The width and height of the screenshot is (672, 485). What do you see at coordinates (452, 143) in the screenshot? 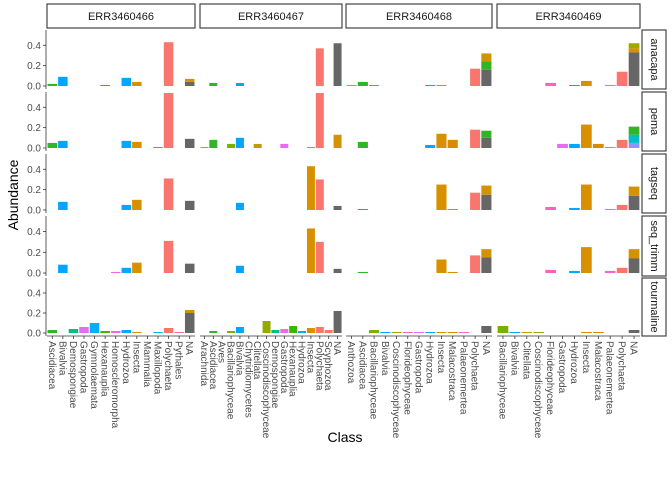
I see `bar-pema-ERR3460468-Malacostraca` at bounding box center [452, 143].